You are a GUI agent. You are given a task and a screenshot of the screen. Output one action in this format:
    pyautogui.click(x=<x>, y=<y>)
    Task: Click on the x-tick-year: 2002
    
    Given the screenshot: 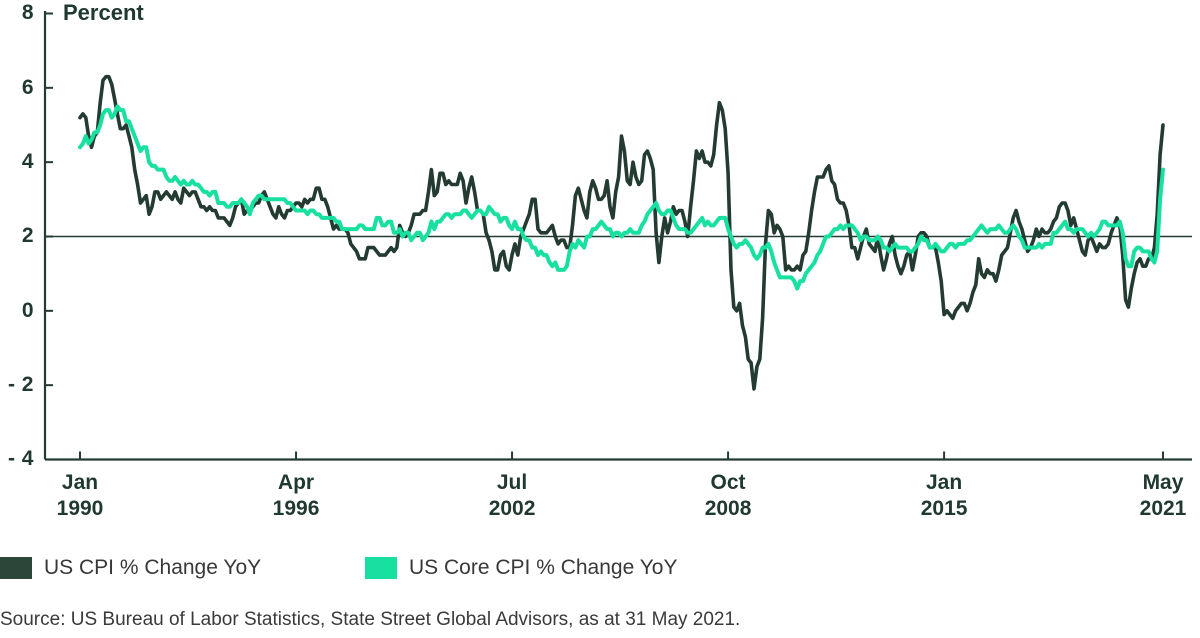 What is the action you would take?
    pyautogui.click(x=512, y=508)
    